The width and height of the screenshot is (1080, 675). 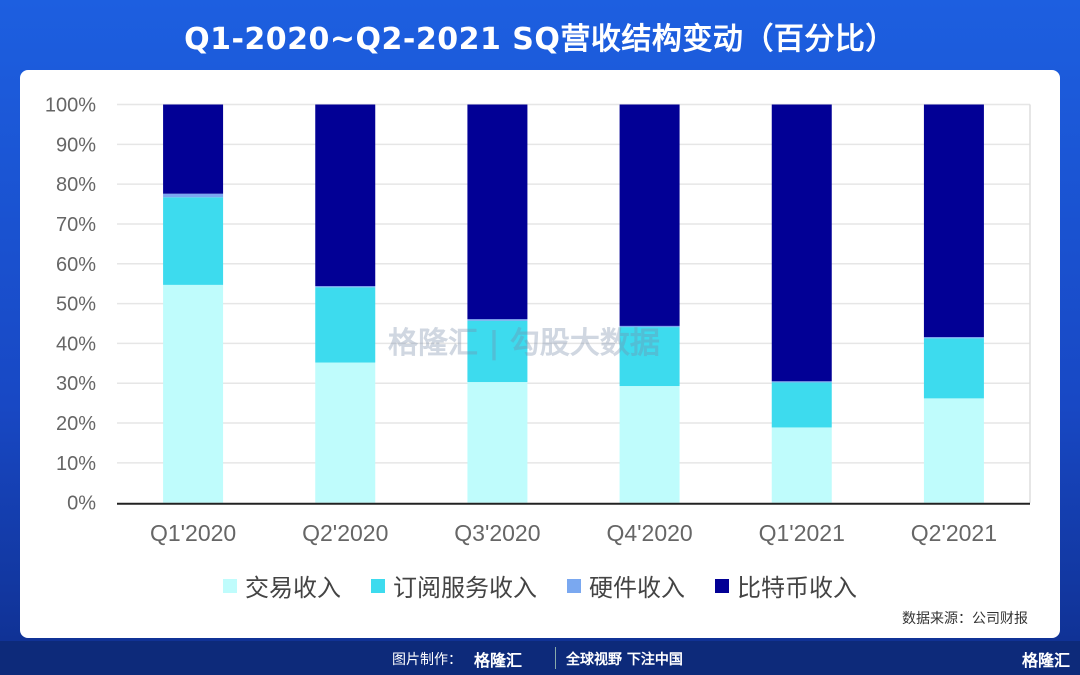 I want to click on y-tick-label: 60%, so click(x=76, y=265).